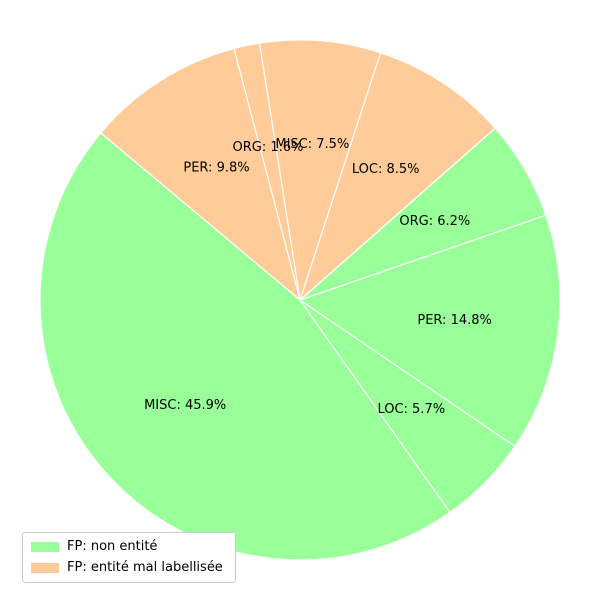 The height and width of the screenshot is (600, 600). What do you see at coordinates (145, 567) in the screenshot?
I see `legend-label: FP: entité mal labellisée` at bounding box center [145, 567].